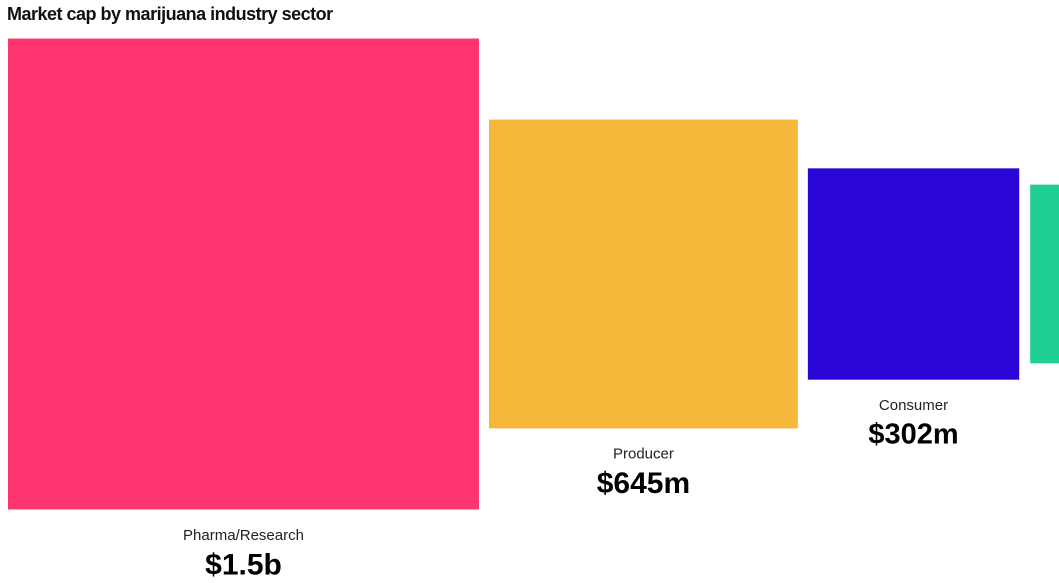 The image size is (1059, 583). Describe the element at coordinates (913, 274) in the screenshot. I see `square-consumer` at that location.